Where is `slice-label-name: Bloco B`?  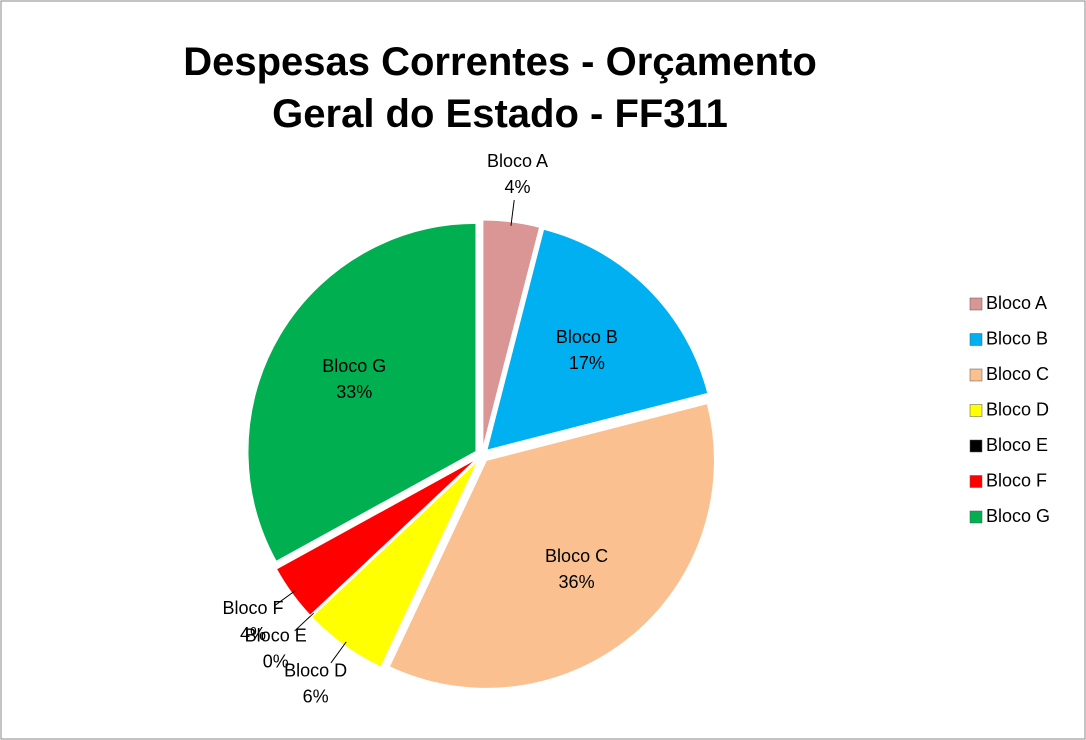 slice-label-name: Bloco B is located at coordinates (587, 337).